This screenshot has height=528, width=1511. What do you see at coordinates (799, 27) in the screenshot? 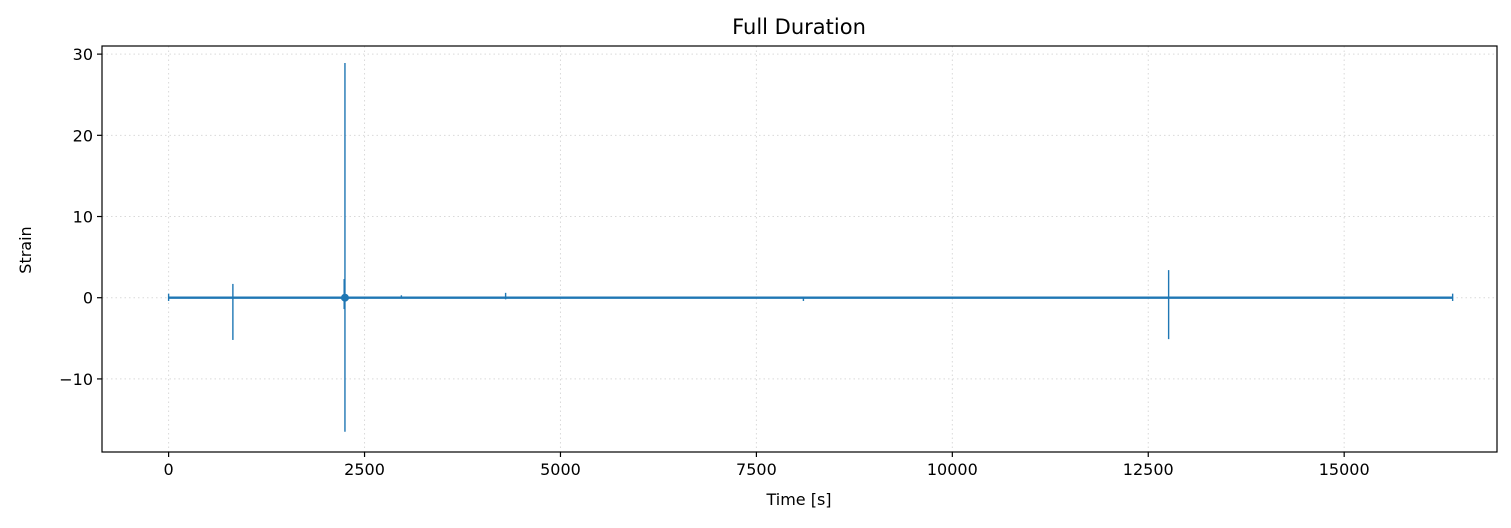
I see `chart-title: Full Duration` at bounding box center [799, 27].